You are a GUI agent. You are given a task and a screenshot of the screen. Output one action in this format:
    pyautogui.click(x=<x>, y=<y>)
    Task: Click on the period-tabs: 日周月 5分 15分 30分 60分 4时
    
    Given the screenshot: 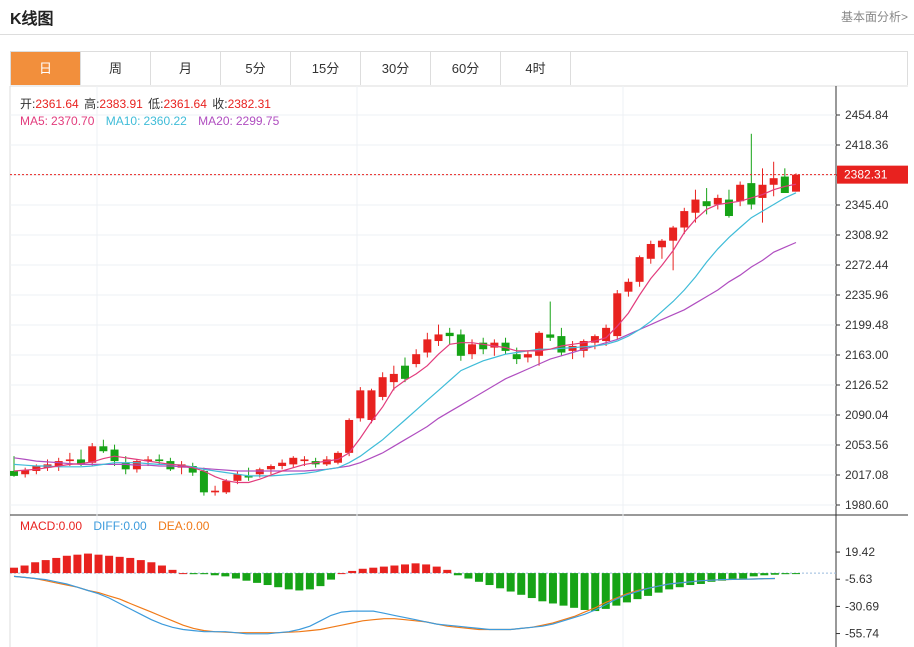 What is the action you would take?
    pyautogui.click(x=459, y=68)
    